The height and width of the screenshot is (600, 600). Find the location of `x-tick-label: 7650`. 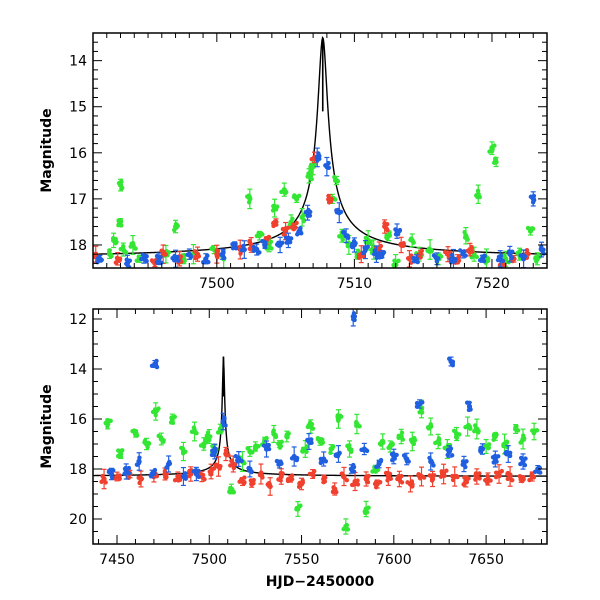

x-tick-label: 7650 is located at coordinates (486, 560).